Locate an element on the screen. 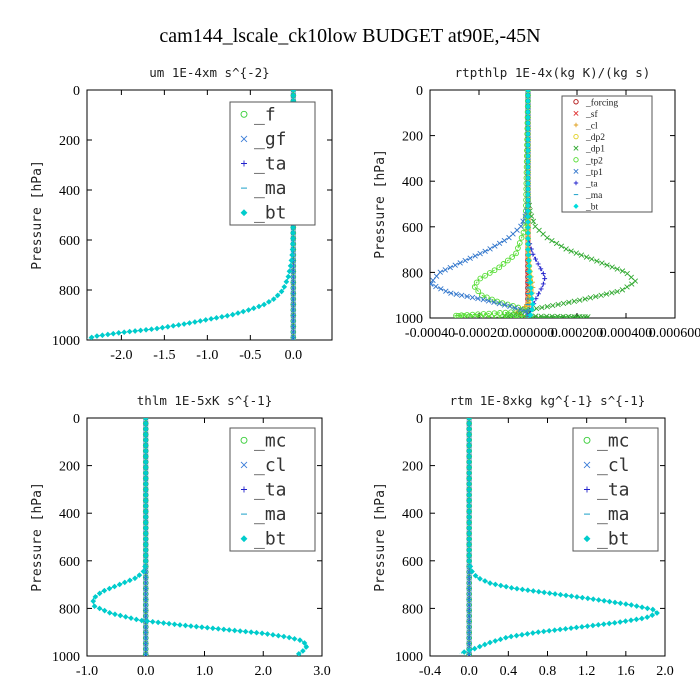 This screenshot has width=700, height=700. x-tick-label: 1.6 is located at coordinates (626, 671).